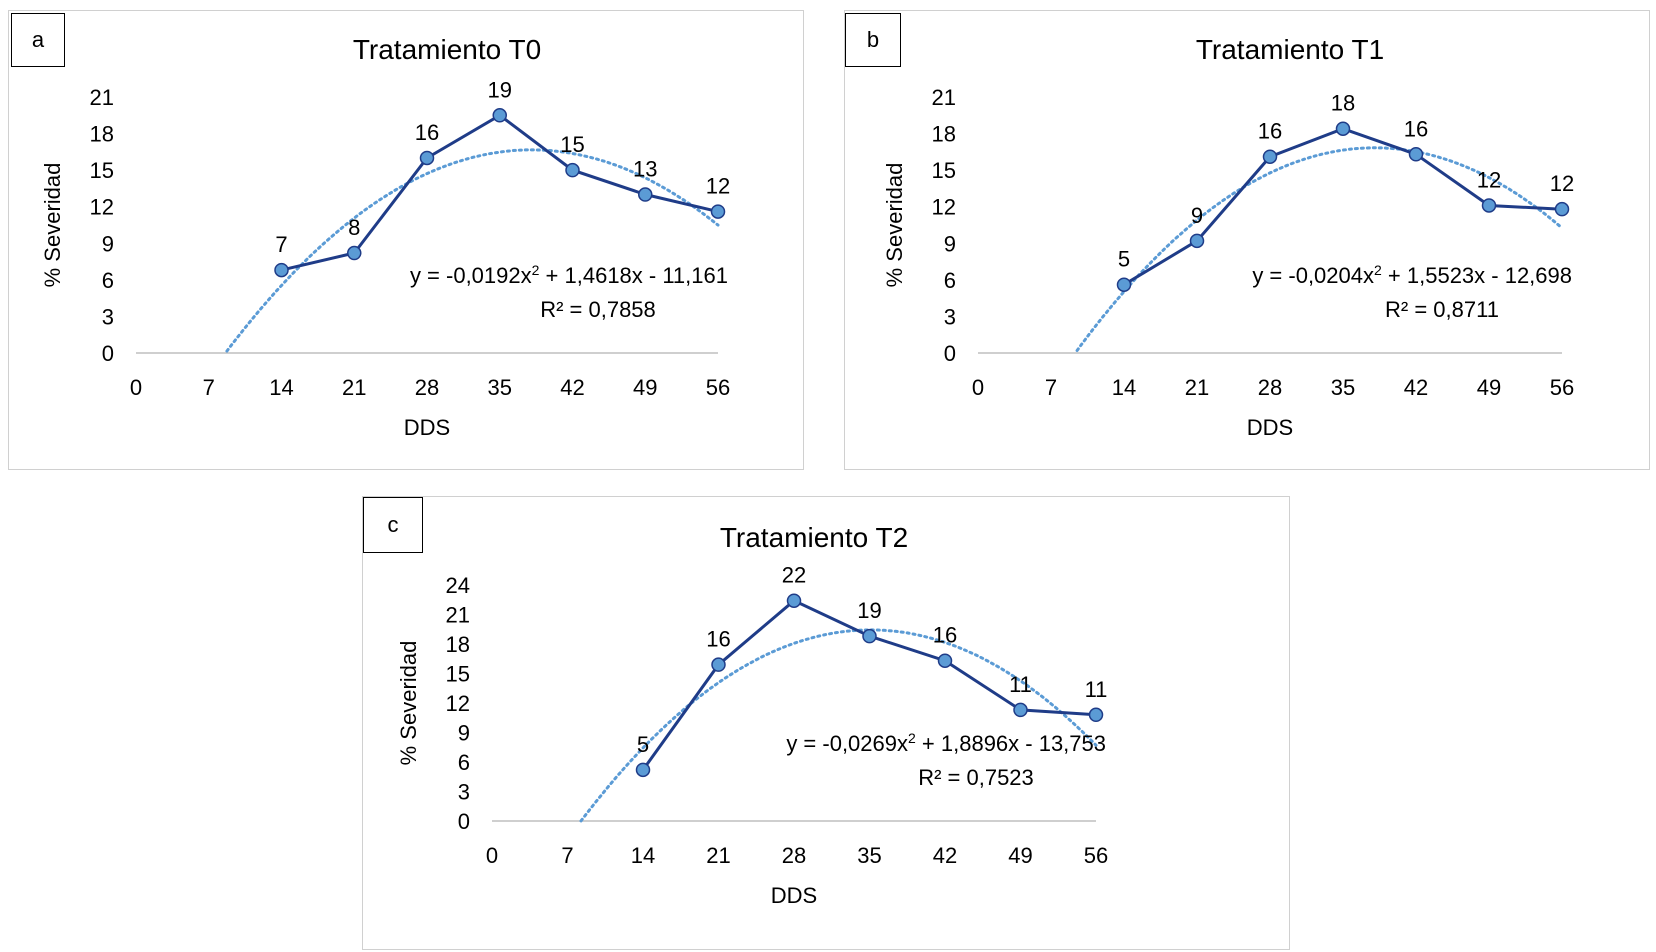 The image size is (1656, 952). I want to click on equation-suffix: + 1,4618x - 11,161, so click(633, 275).